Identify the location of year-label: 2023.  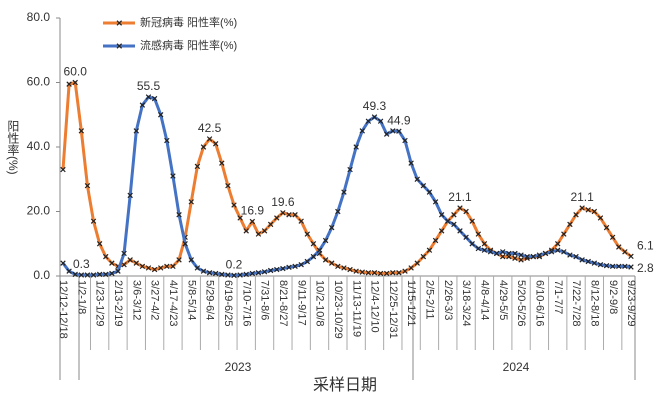
(238, 367).